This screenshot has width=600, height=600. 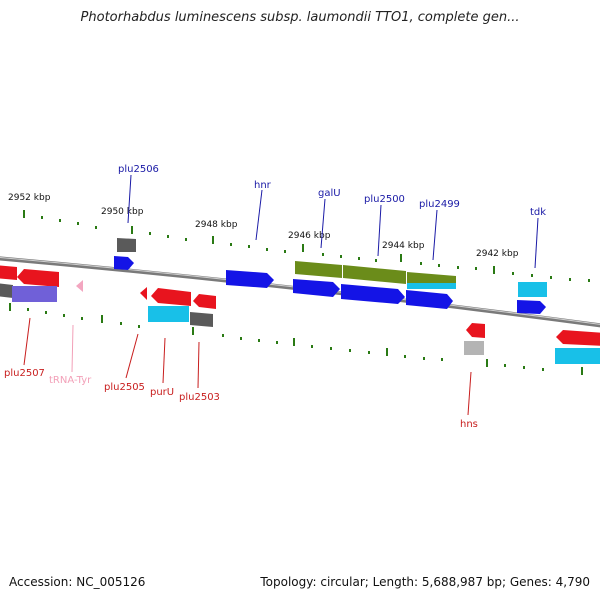 I want to click on accession-text: Accession: NC_005126, so click(x=77, y=582).